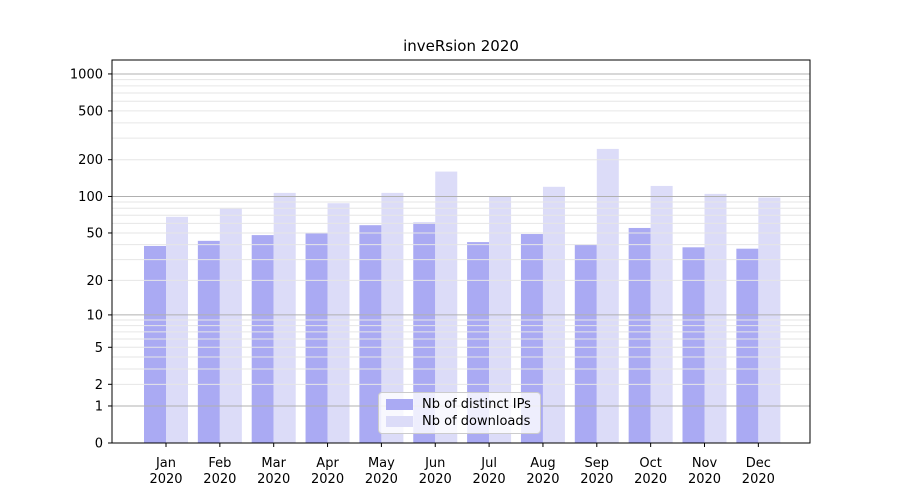  I want to click on x-tick-label-year-may: 2020, so click(381, 479).